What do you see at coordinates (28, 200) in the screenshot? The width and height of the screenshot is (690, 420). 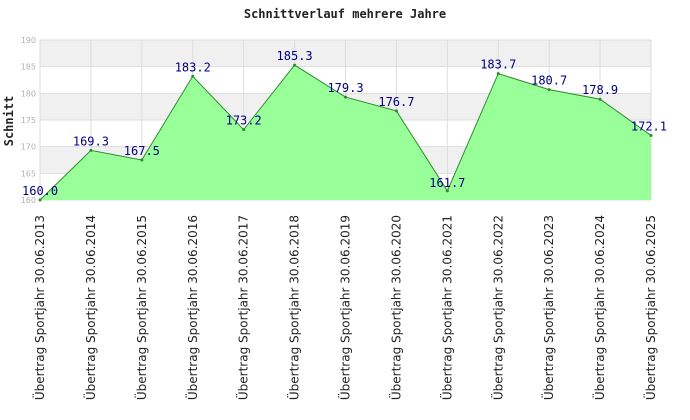 I see `y-tick-label: 160` at bounding box center [28, 200].